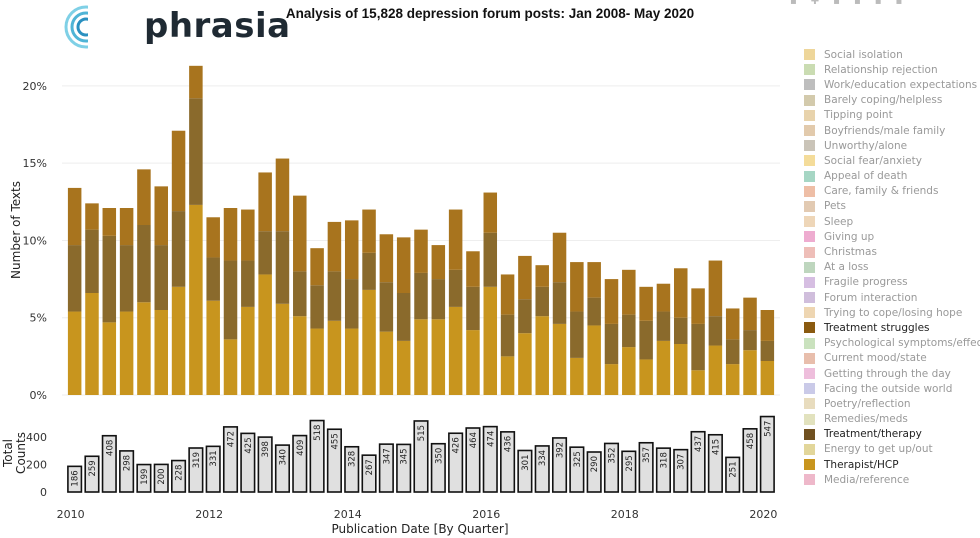  What do you see at coordinates (892, 403) in the screenshot?
I see `legend-item: Poetry/reflection` at bounding box center [892, 403].